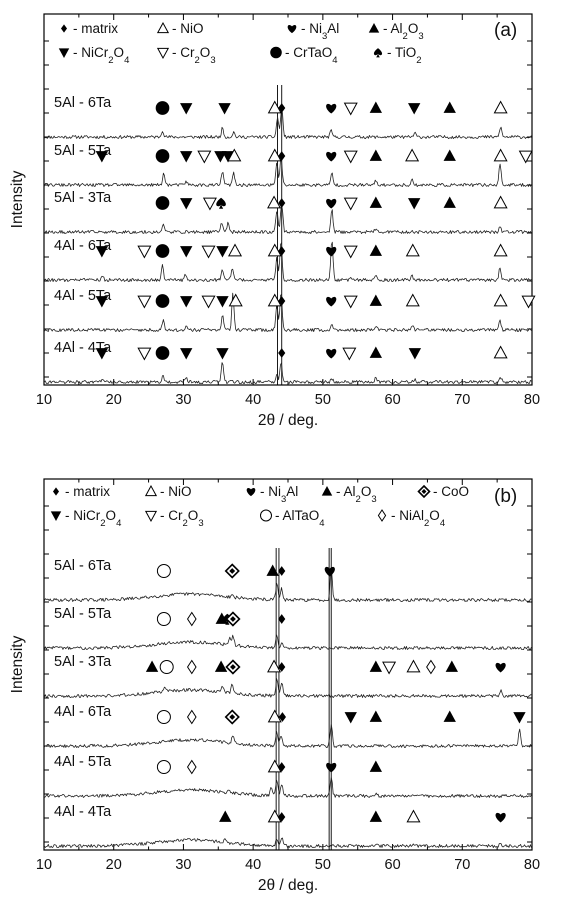 Image resolution: width=561 pixels, height=916 pixels. I want to click on pattern-series: 4Al - 4Ta, so click(287, 826).